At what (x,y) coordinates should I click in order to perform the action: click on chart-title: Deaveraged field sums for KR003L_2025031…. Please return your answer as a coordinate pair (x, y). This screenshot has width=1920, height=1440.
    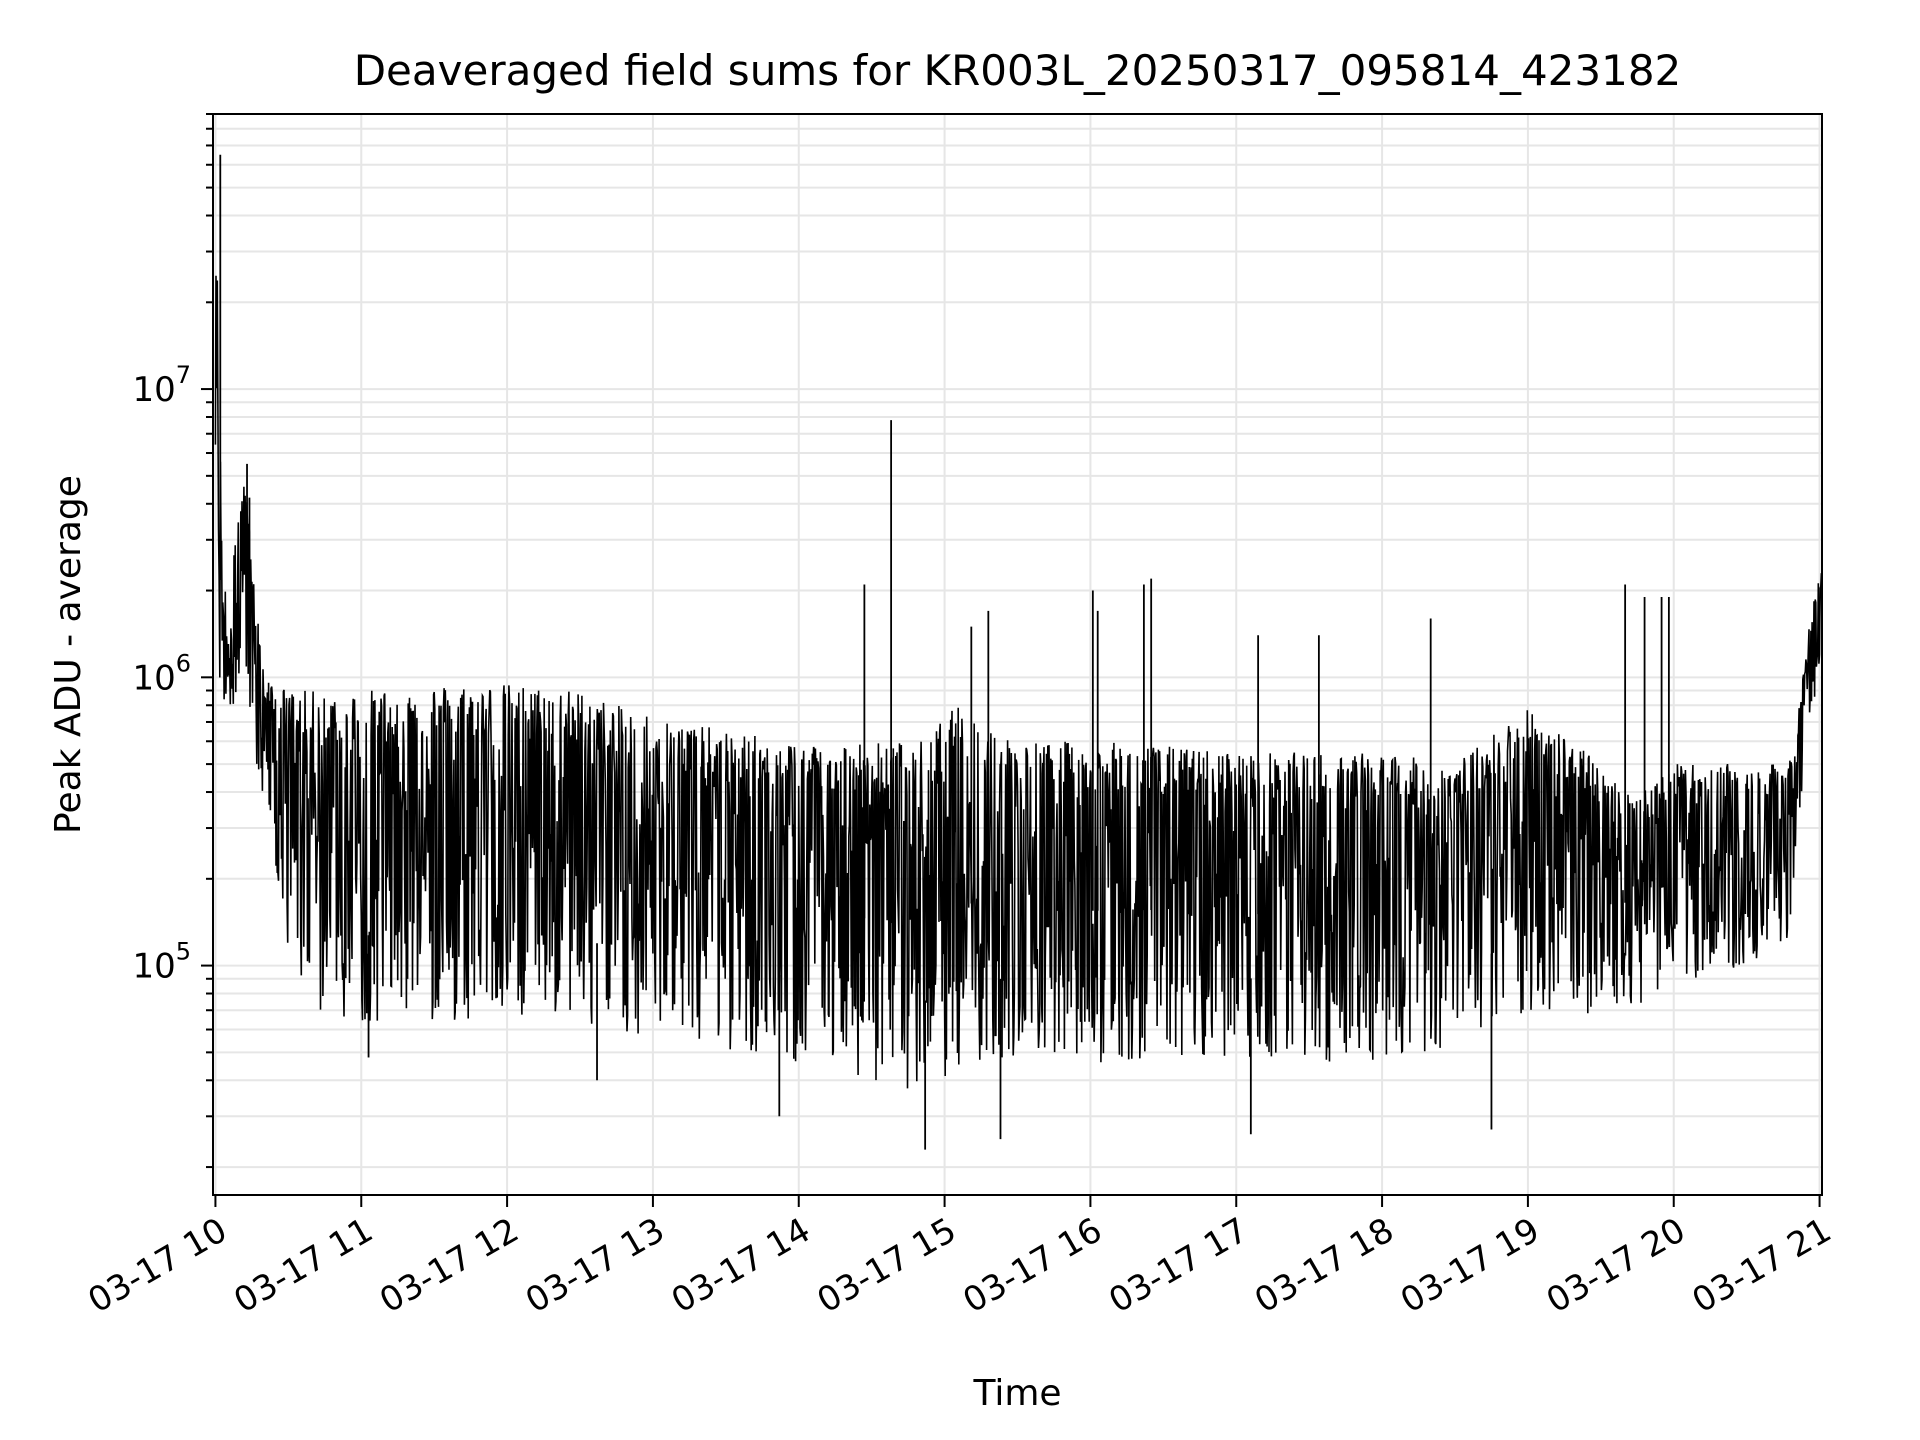
    Looking at the image, I should click on (1018, 70).